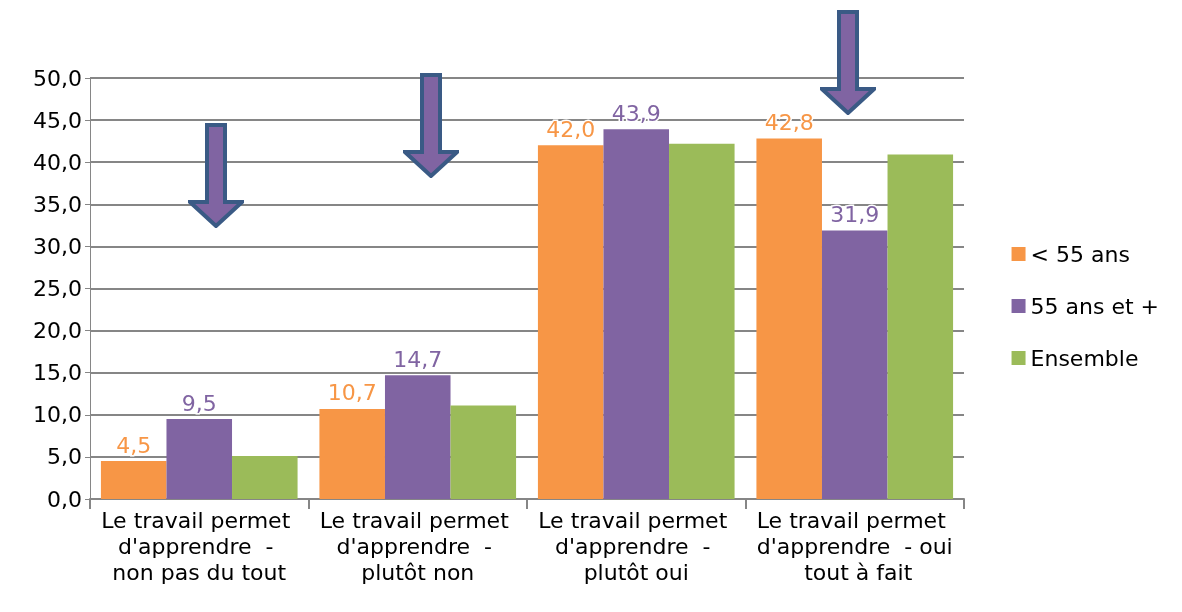  What do you see at coordinates (417, 546) in the screenshot?
I see `x-tick-label: Le travail permet d'apprendre - plutôt non` at bounding box center [417, 546].